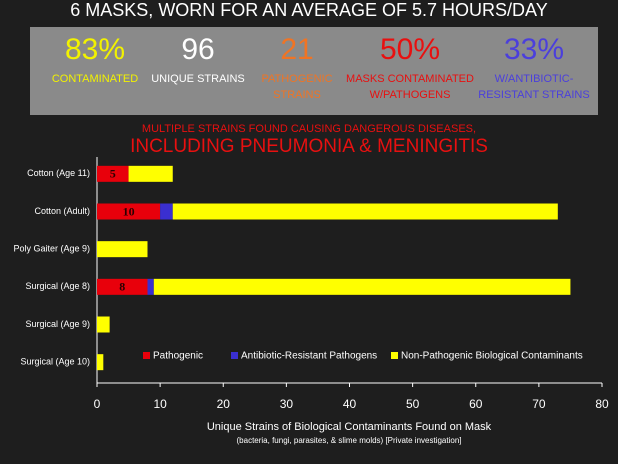 This screenshot has height=464, width=618. What do you see at coordinates (534, 49) in the screenshot?
I see `stat-value: 33%` at bounding box center [534, 49].